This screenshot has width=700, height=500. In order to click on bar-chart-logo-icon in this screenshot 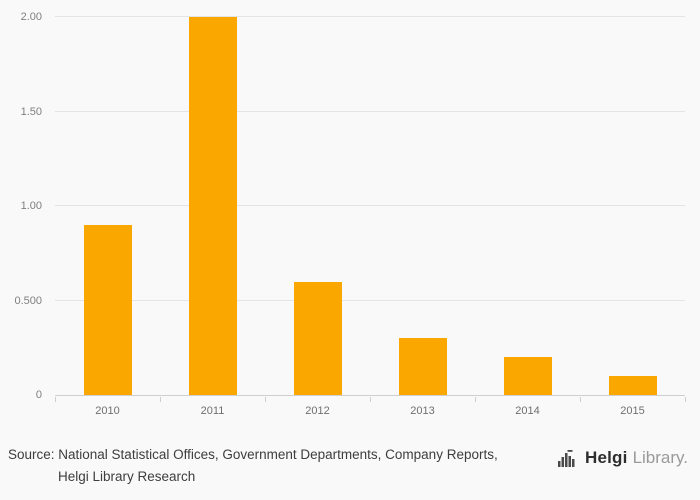, I will do `click(569, 458)`.